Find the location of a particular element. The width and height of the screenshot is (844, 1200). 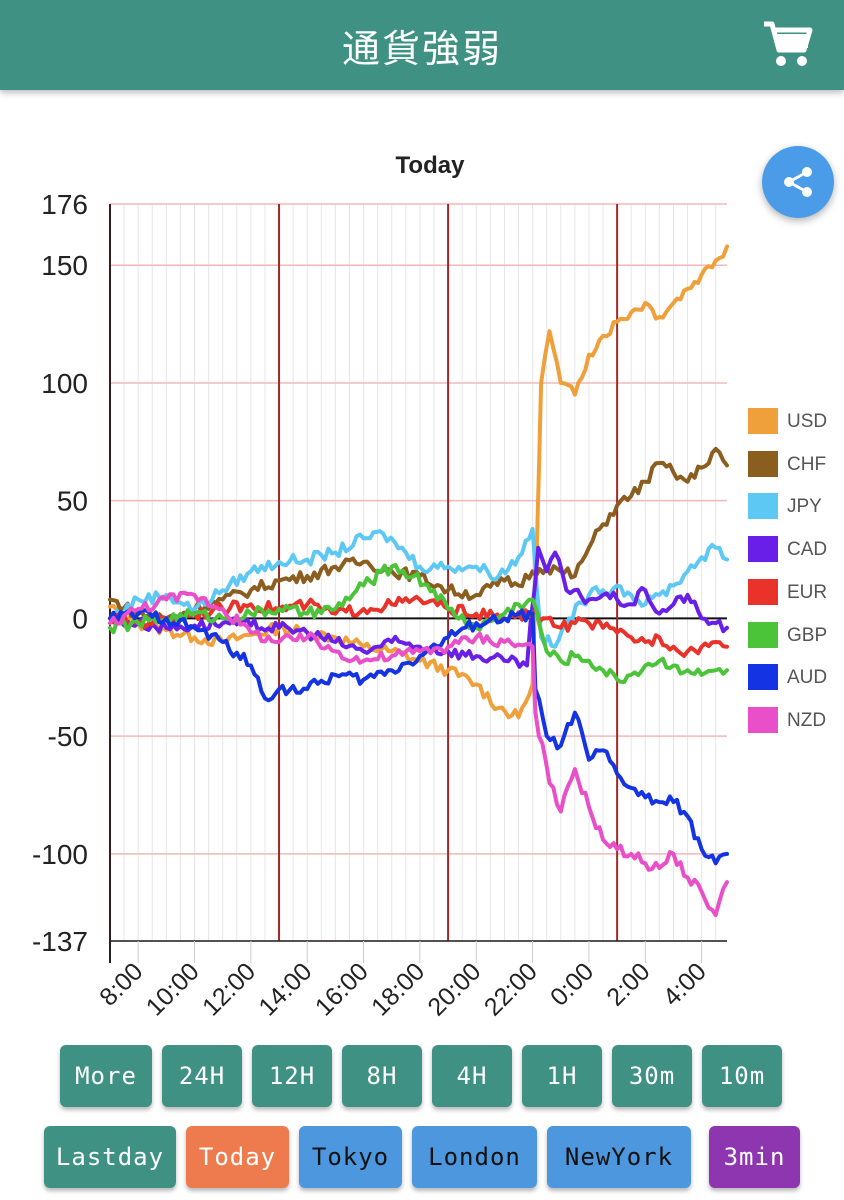

x-tick-label: 2:00 is located at coordinates (628, 984).